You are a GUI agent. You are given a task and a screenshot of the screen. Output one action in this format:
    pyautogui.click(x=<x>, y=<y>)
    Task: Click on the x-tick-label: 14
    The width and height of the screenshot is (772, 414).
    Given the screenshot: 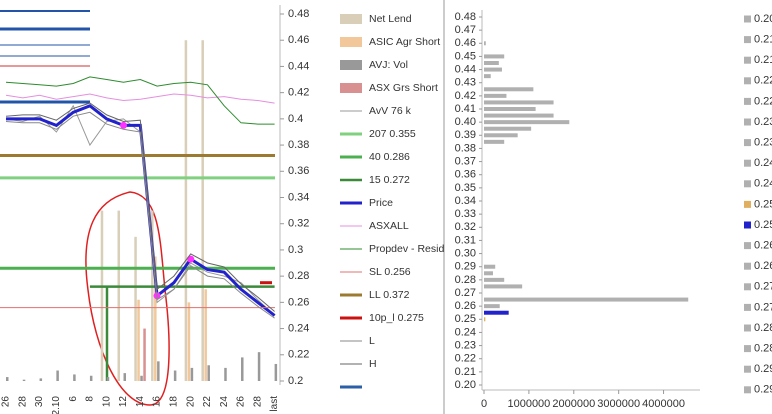 What is the action you would take?
    pyautogui.click(x=140, y=402)
    